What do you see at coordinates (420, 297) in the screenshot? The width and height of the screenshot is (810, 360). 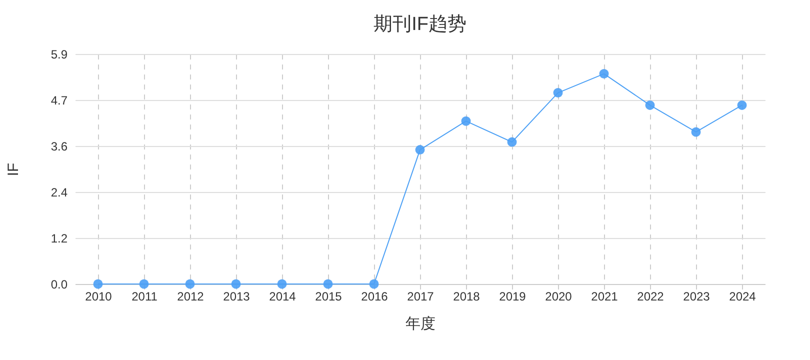 I see `x-tick-label: 2017` at bounding box center [420, 297].